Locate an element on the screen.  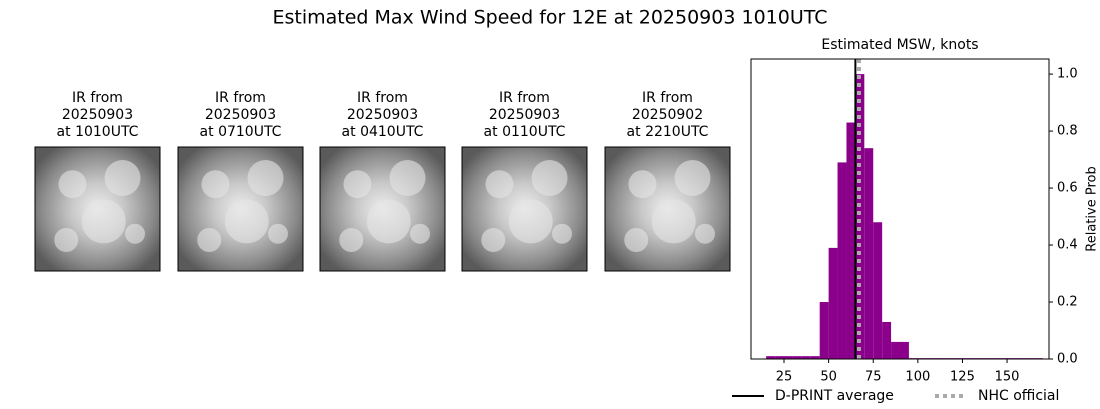
panel-title: at 0410UTC is located at coordinates (383, 132).